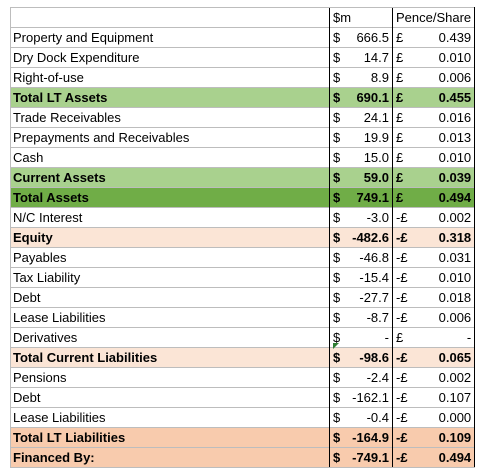 Image resolution: width=488 pixels, height=471 pixels. What do you see at coordinates (433, 337) in the screenshot?
I see `pence-value-cell: £ -` at bounding box center [433, 337].